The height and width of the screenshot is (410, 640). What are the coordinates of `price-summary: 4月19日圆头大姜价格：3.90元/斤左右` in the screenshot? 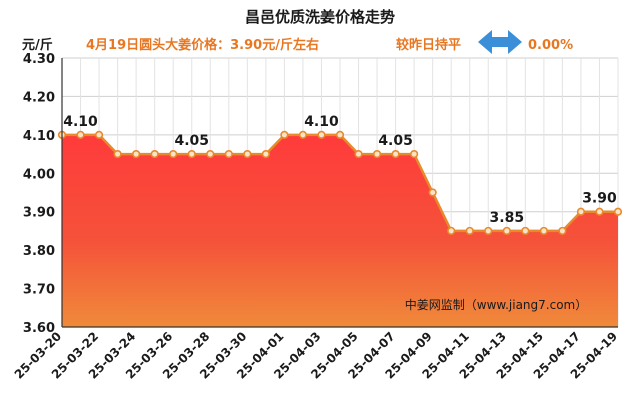 It's located at (202, 45).